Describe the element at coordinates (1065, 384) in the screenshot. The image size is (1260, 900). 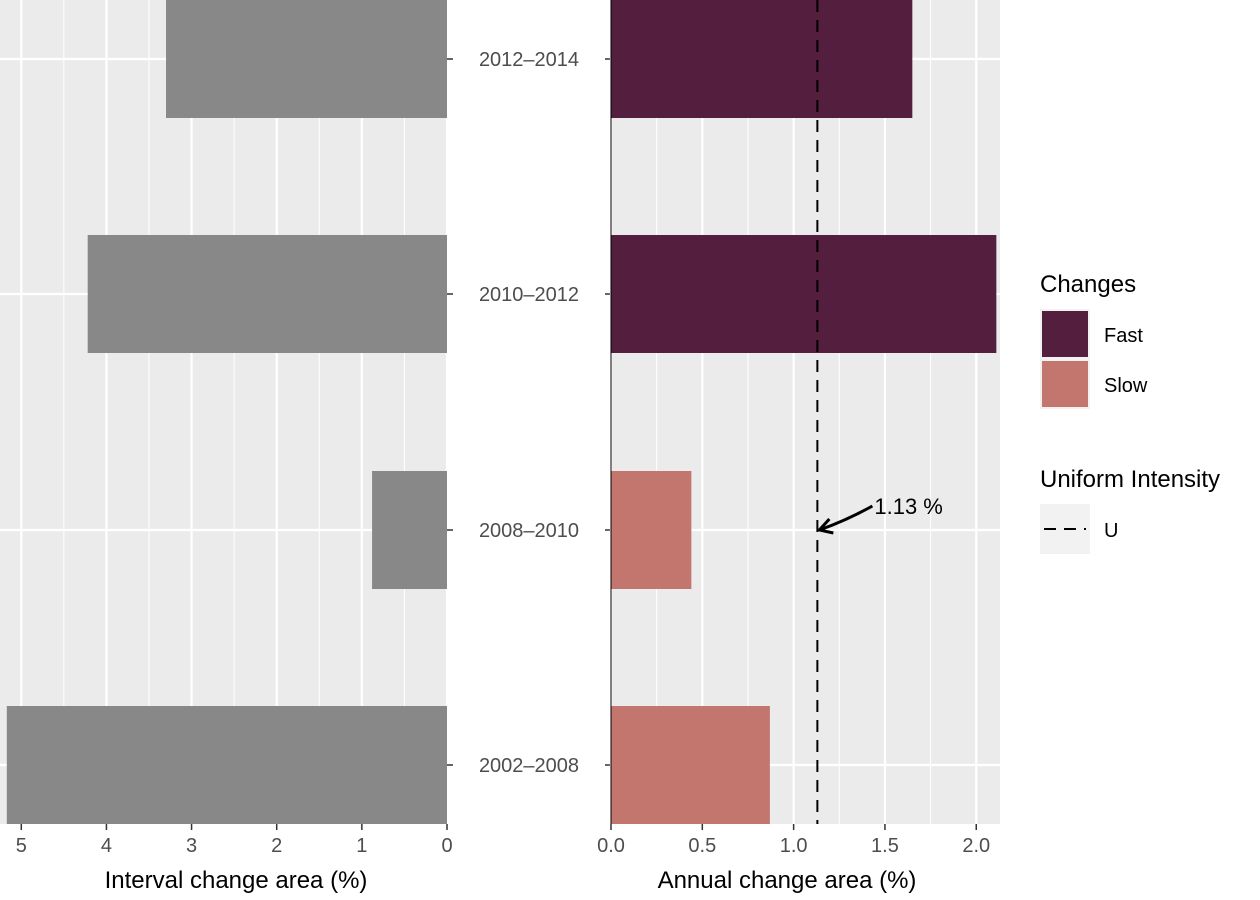
I see `legend-swatch-slow` at that location.